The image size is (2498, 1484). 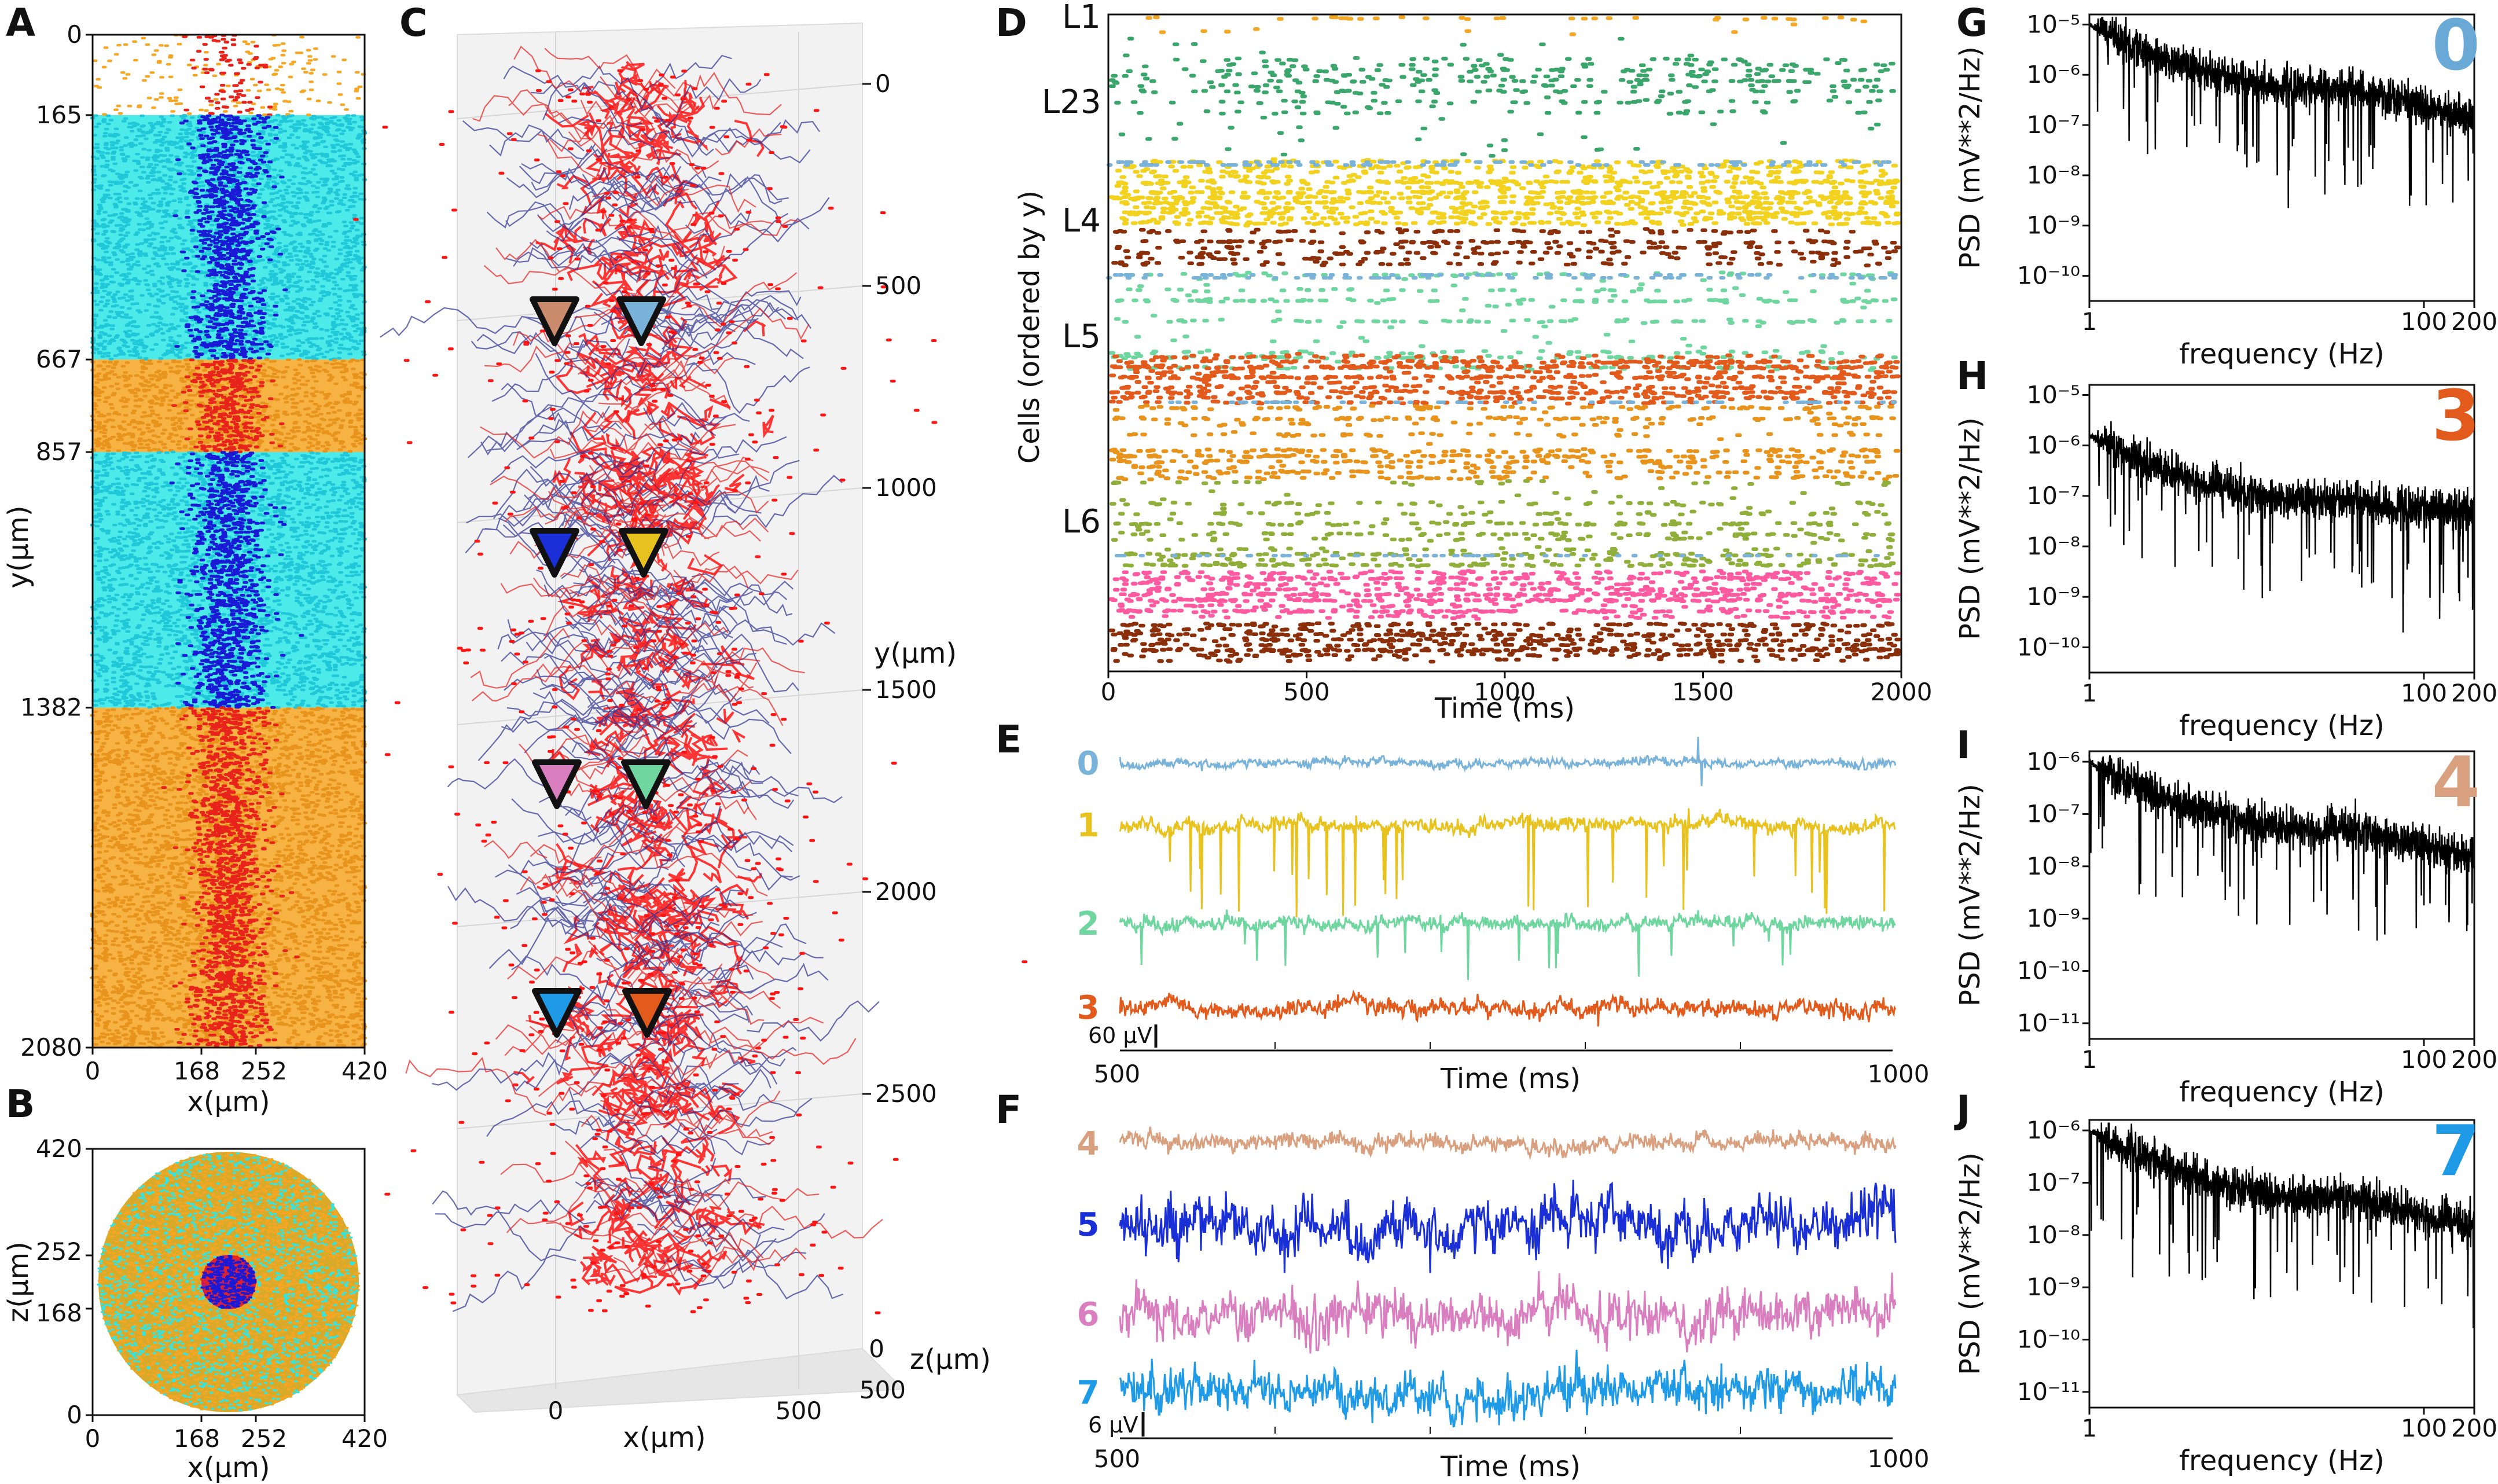 I want to click on psd-frame-g, so click(x=2281, y=157).